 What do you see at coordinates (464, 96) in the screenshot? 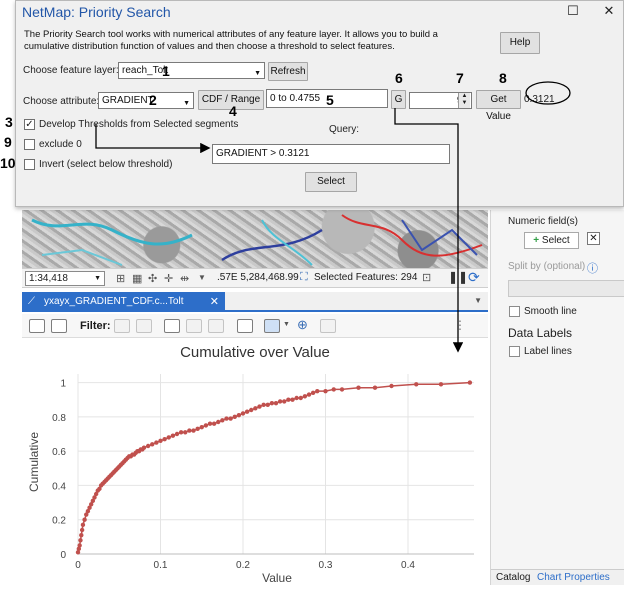
I see `spinner-up-icon: ▲` at bounding box center [464, 96].